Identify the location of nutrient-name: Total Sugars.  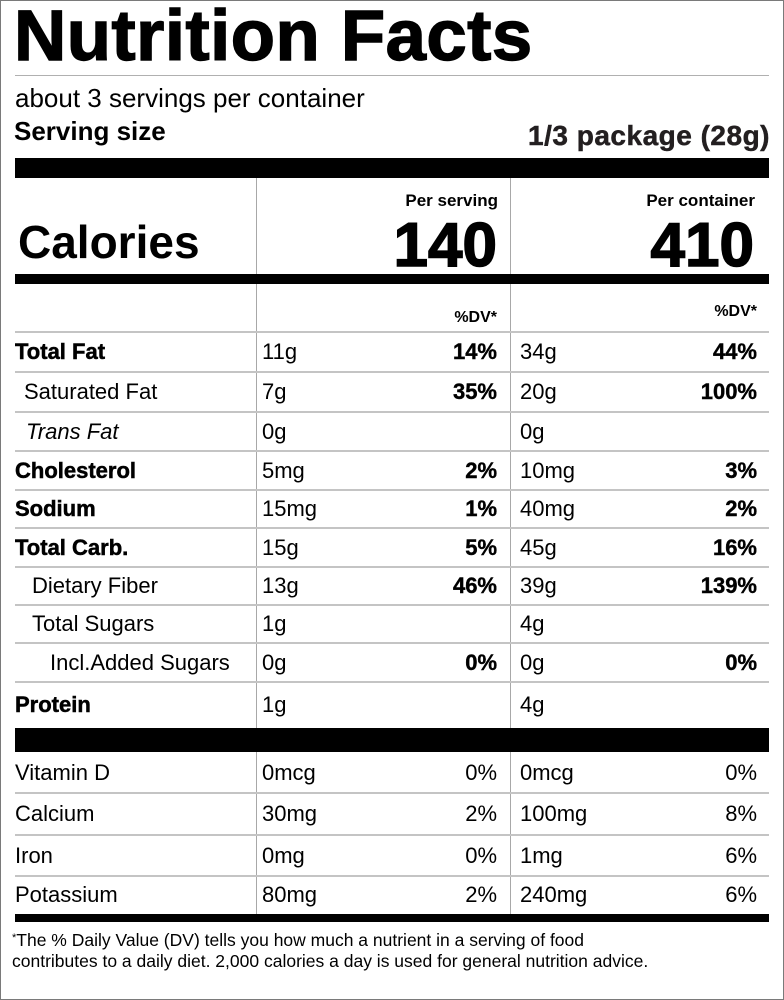
(93, 623).